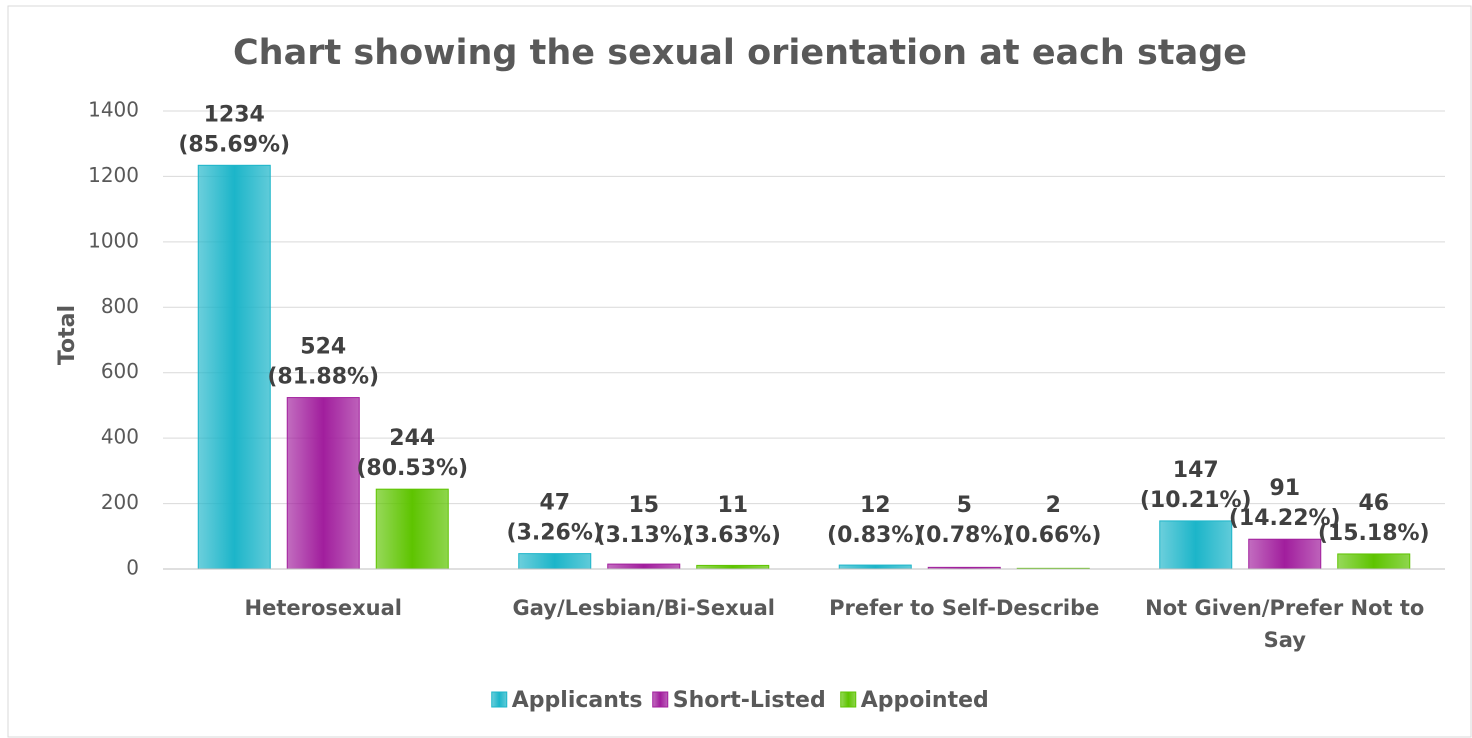 This screenshot has width=1472, height=738. I want to click on data-label: 11 (3.63%), so click(733, 520).